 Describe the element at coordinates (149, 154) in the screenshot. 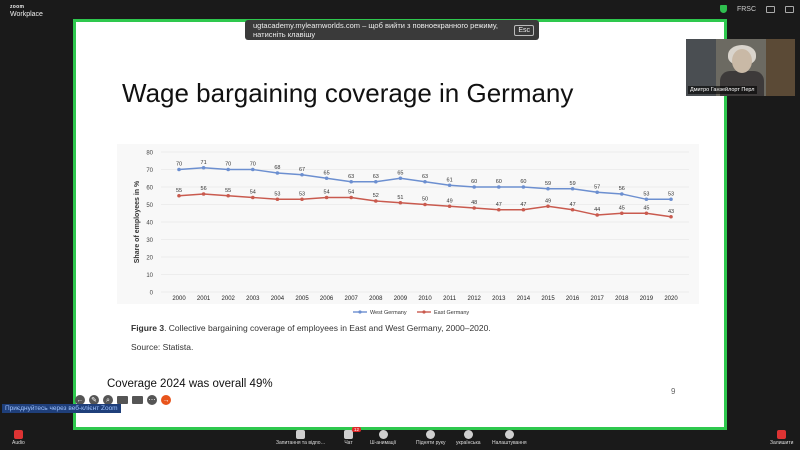

I see `y-tick-label: 80` at that location.